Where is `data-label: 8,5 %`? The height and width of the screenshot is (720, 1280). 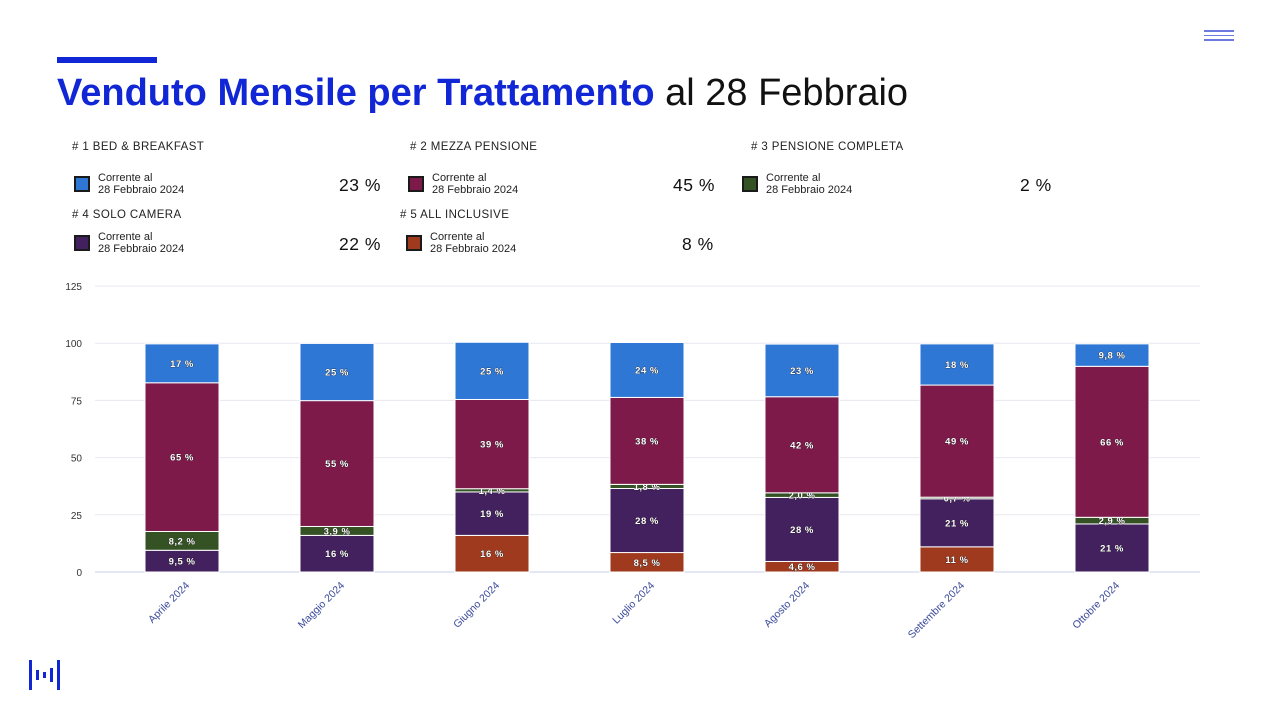
data-label: 8,5 % is located at coordinates (647, 563).